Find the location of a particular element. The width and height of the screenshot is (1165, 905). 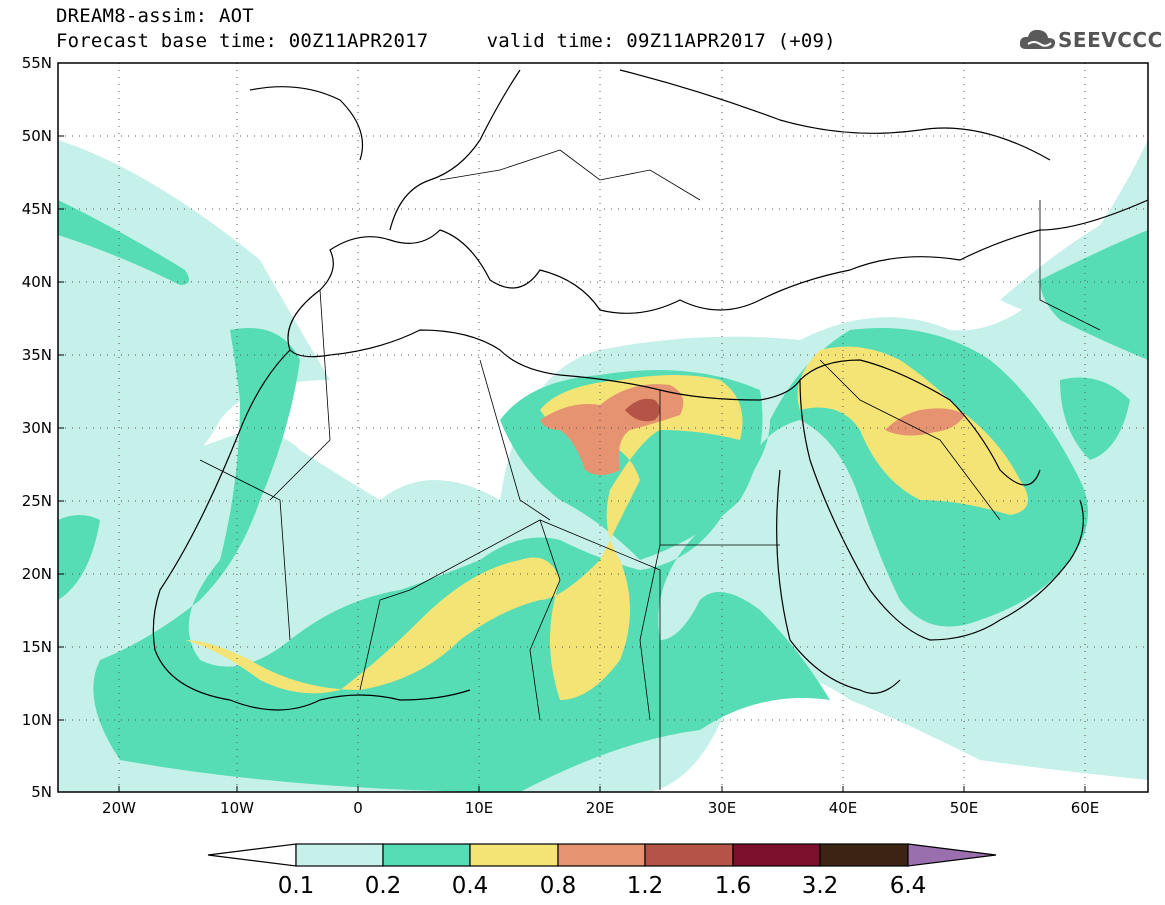

colorbar-label: 3.2 is located at coordinates (820, 886).